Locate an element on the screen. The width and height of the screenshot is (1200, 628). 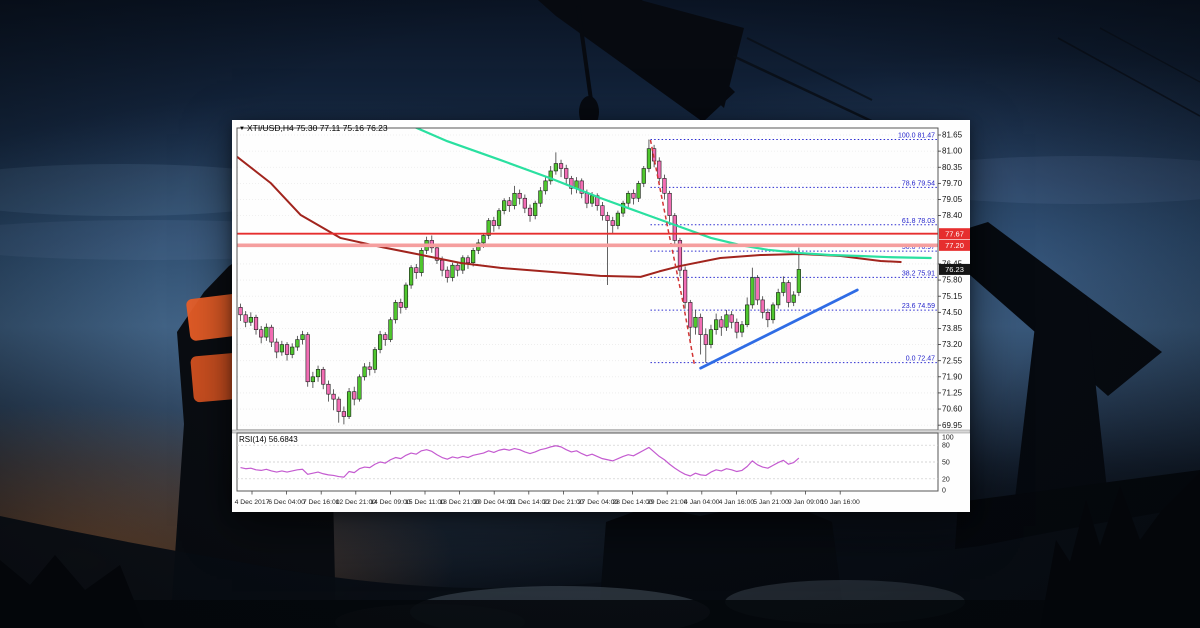
price-axis-label: 71.90 is located at coordinates (952, 376).